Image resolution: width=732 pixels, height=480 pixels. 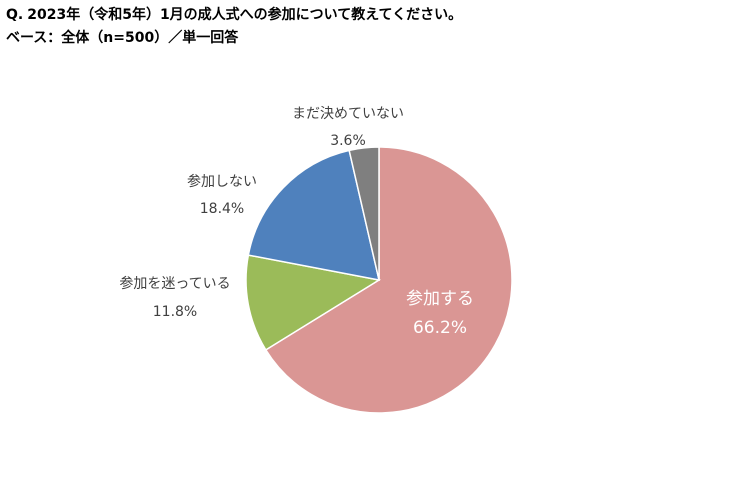 I want to click on slice-label-2: 参加を迷っている, so click(x=174, y=283).